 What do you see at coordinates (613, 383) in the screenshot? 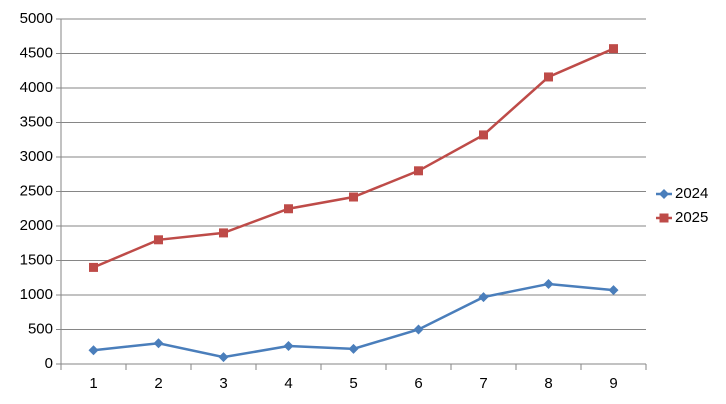
I see `x-tick-label: 9` at bounding box center [613, 383].